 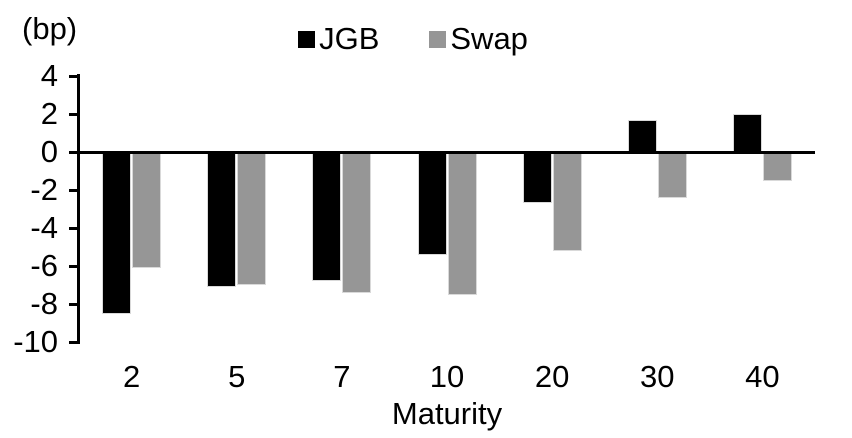 What do you see at coordinates (447, 376) in the screenshot?
I see `x-tick-label: 10` at bounding box center [447, 376].